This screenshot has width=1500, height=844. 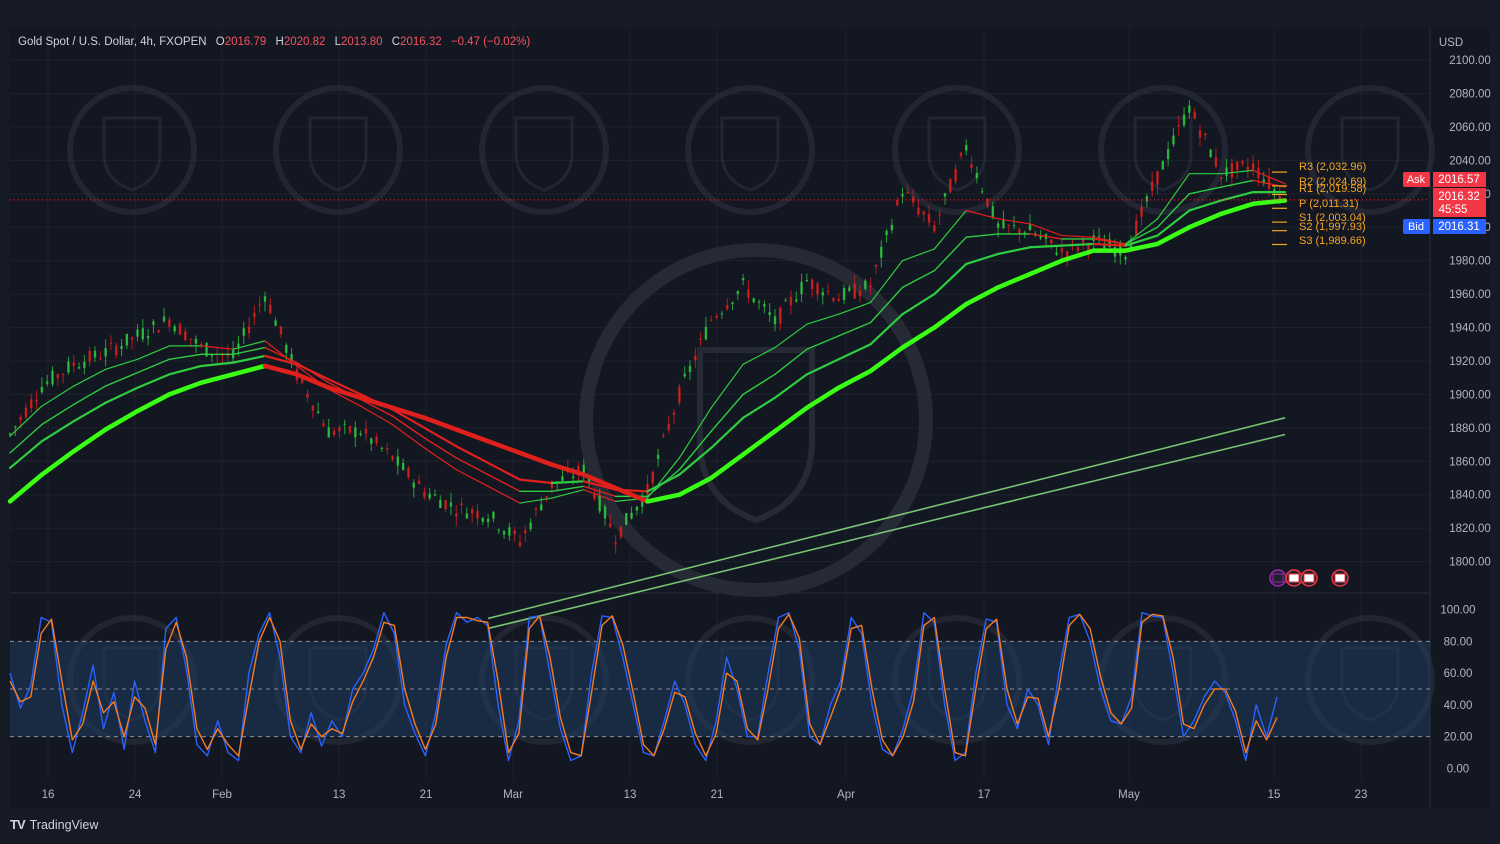 I want to click on stoch-tick-label: 100.00, so click(x=1457, y=611).